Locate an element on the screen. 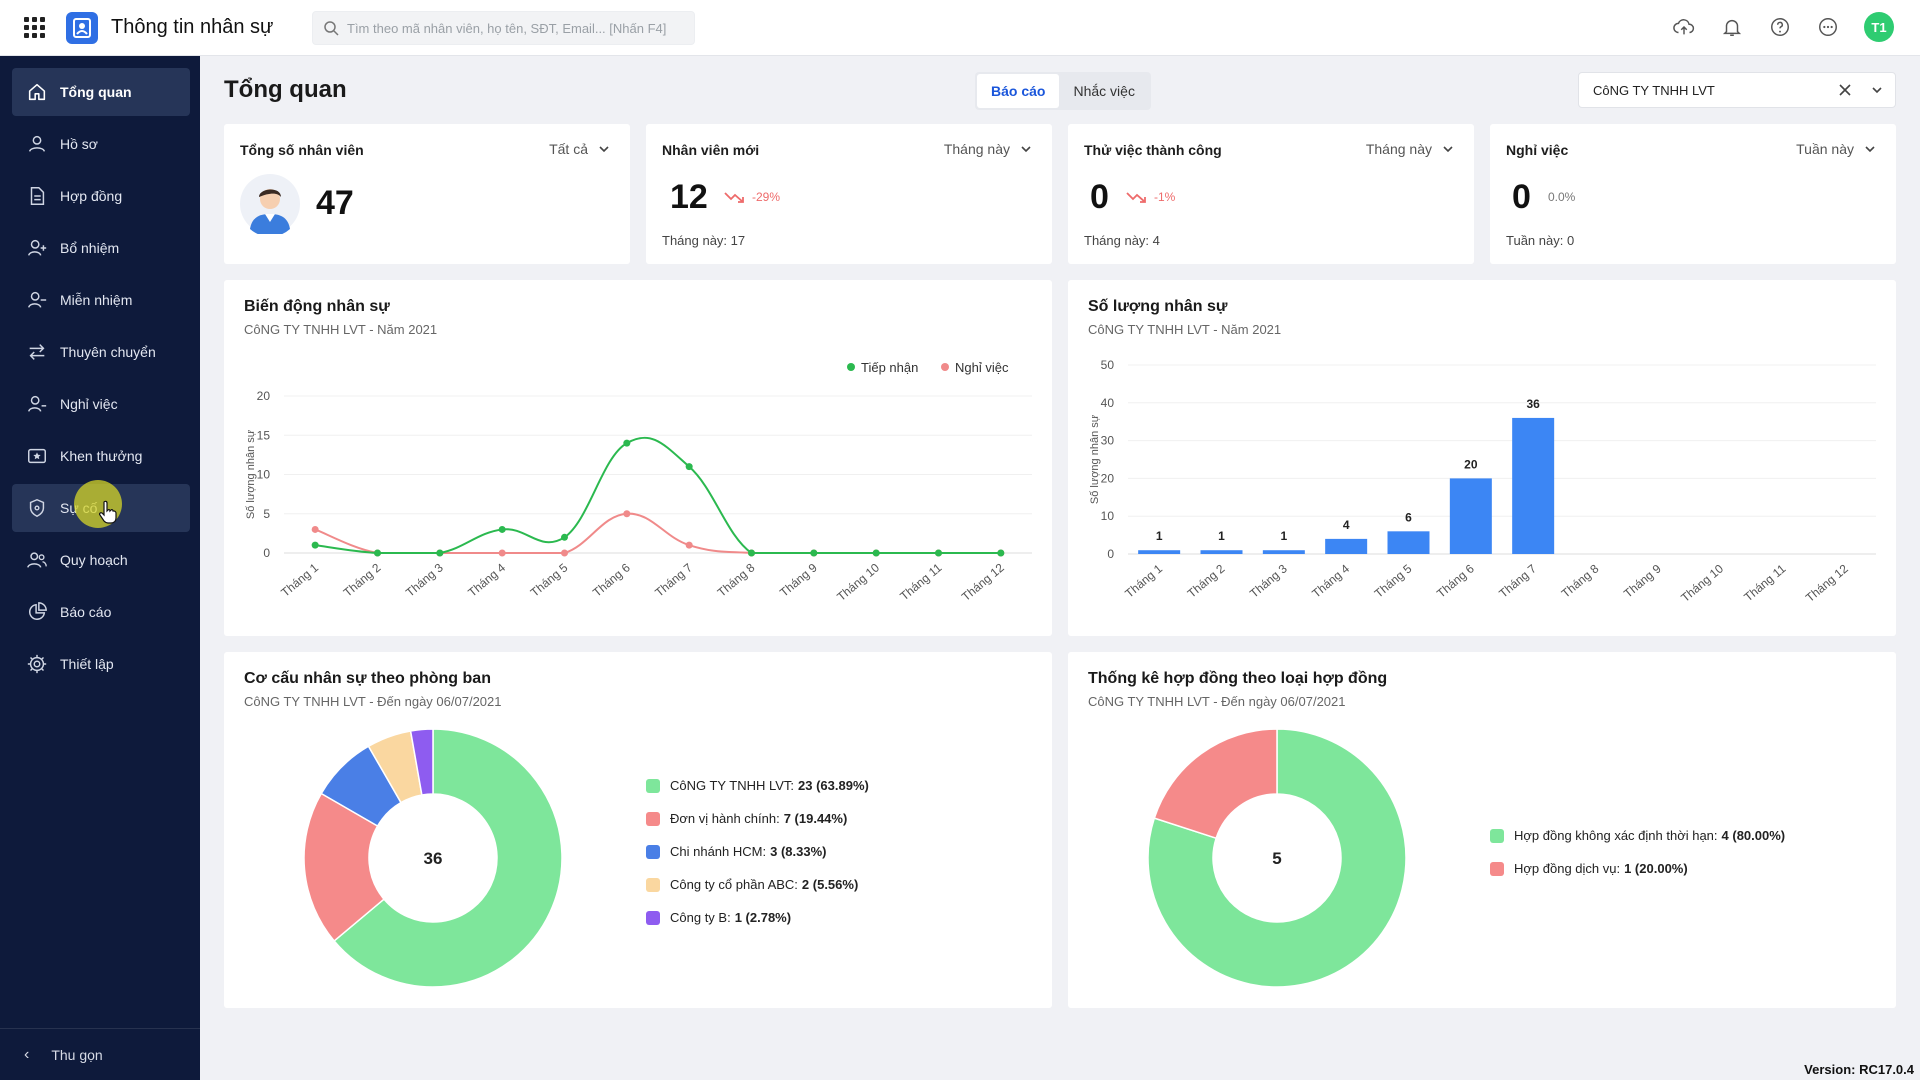 The height and width of the screenshot is (1080, 1920). cloud-upload-icon is located at coordinates (1684, 27).